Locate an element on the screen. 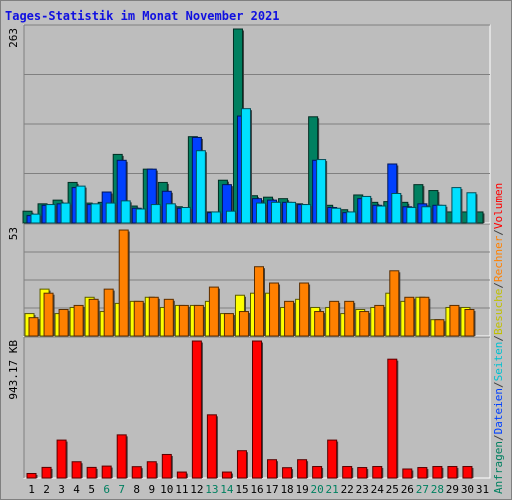  x-tick-label: 6 is located at coordinates (106, 489).